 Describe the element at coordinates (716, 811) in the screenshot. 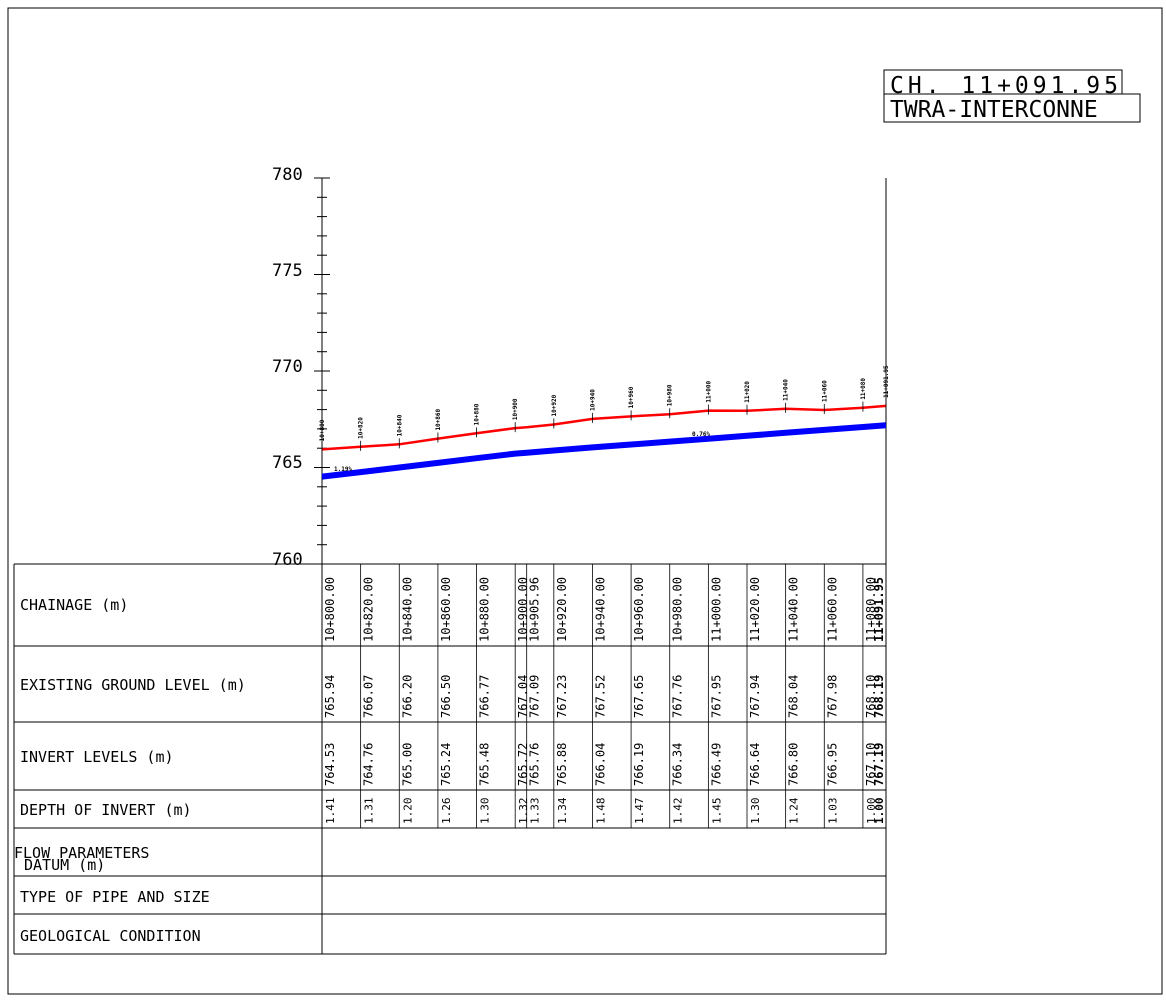

I see `table-cell-value: 1.45` at that location.